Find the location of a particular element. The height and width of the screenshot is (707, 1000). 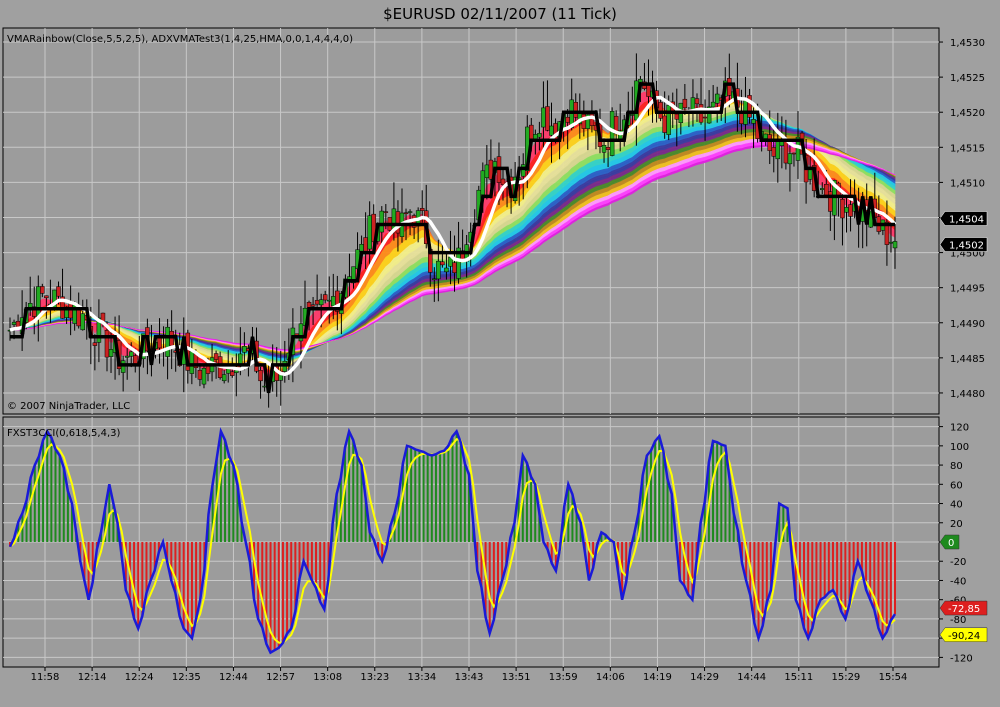

time-tick-label: 14:19 is located at coordinates (657, 677).